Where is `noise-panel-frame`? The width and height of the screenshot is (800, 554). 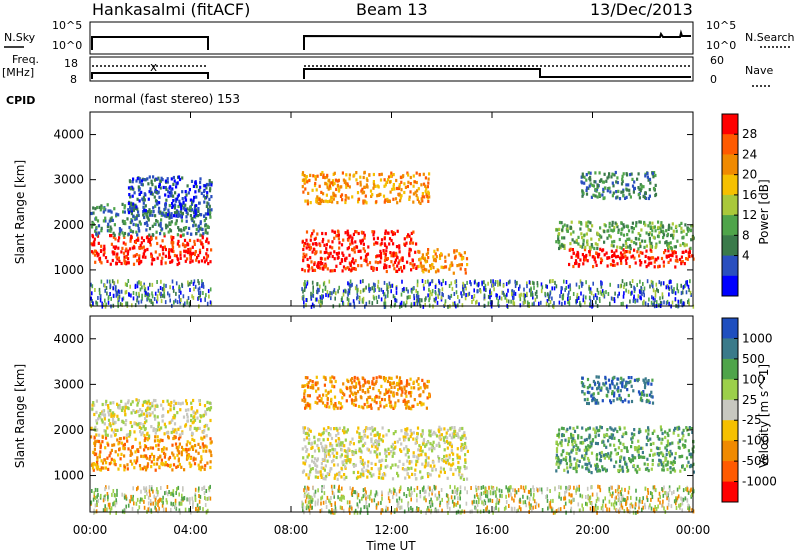 noise-panel-frame is located at coordinates (391, 38).